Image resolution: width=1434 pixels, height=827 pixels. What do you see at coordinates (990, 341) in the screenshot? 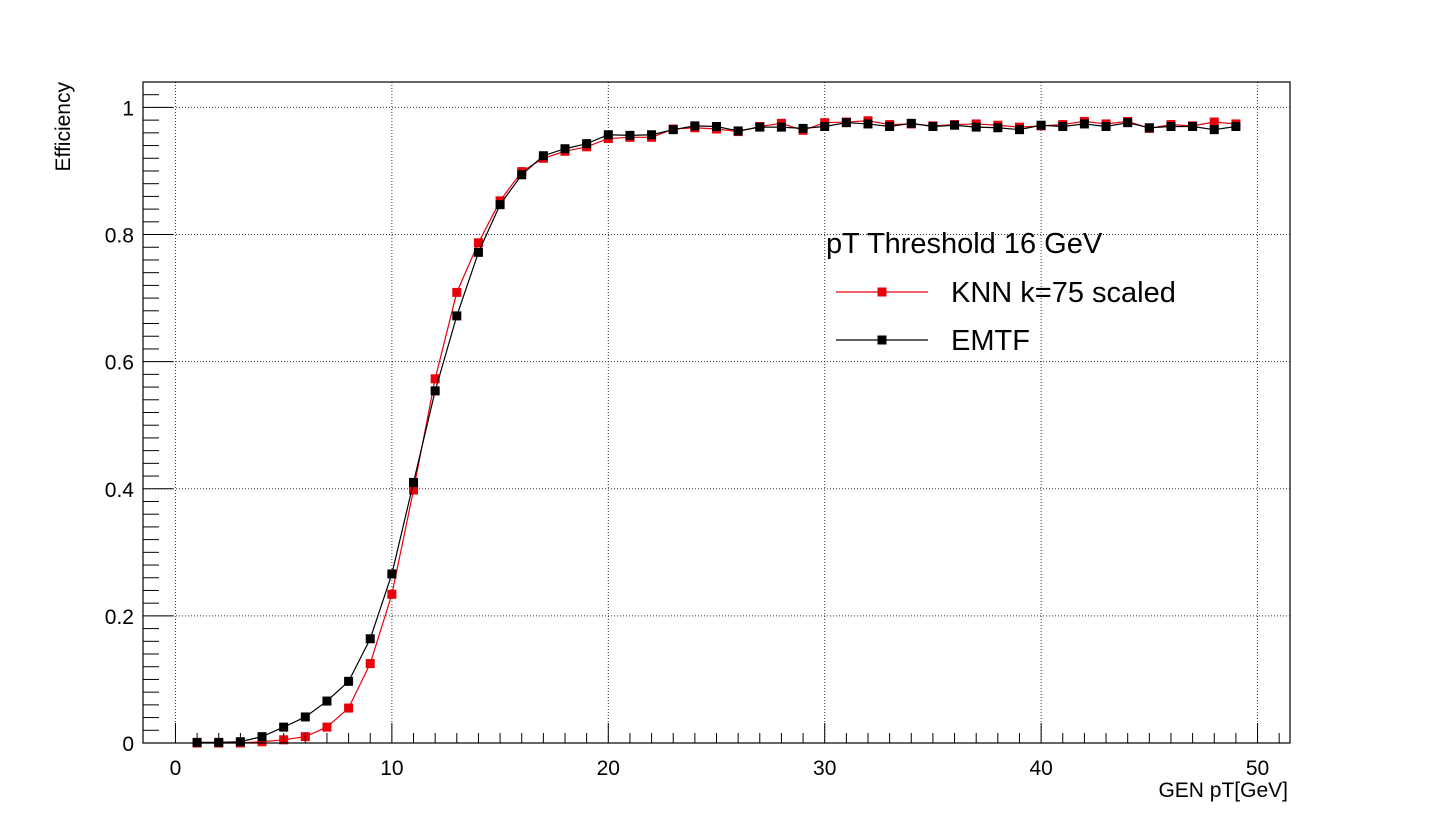
I see `legend-label: EMTF` at bounding box center [990, 341].